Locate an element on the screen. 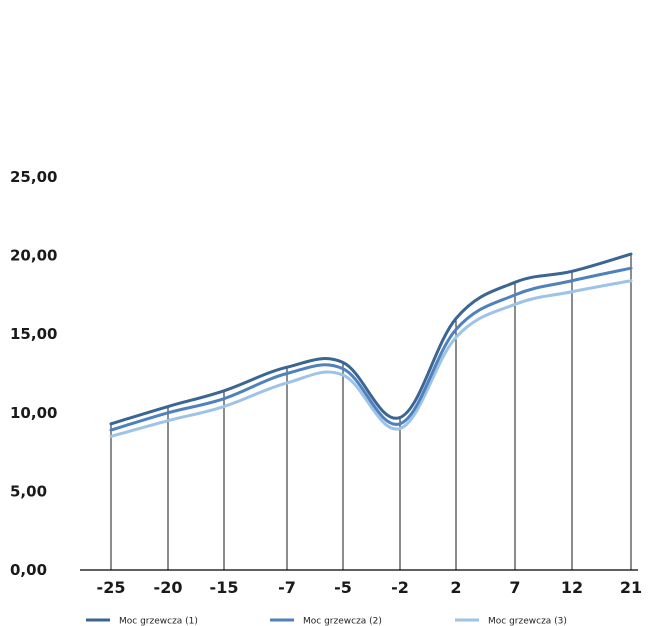  legend-label: Moc grzewcza (1) is located at coordinates (158, 621).